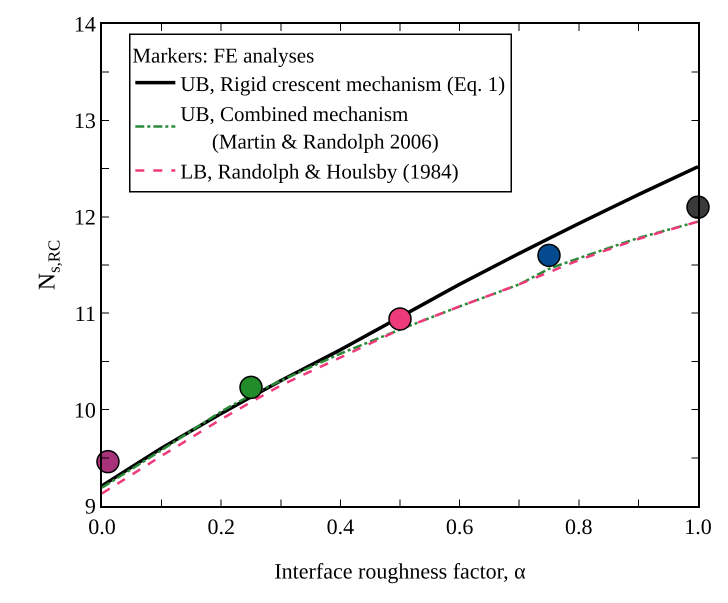 This screenshot has width=728, height=603. Describe the element at coordinates (309, 128) in the screenshot. I see `legend-label: UB, Combined mechanism (Martin & Randolph 2006)` at that location.